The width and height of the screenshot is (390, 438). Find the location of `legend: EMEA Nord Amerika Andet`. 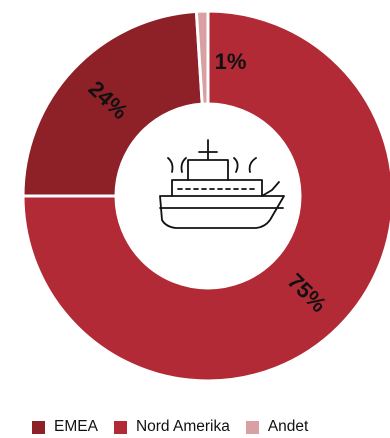

legend: EMEA Nord Amerika Andet is located at coordinates (178, 427).